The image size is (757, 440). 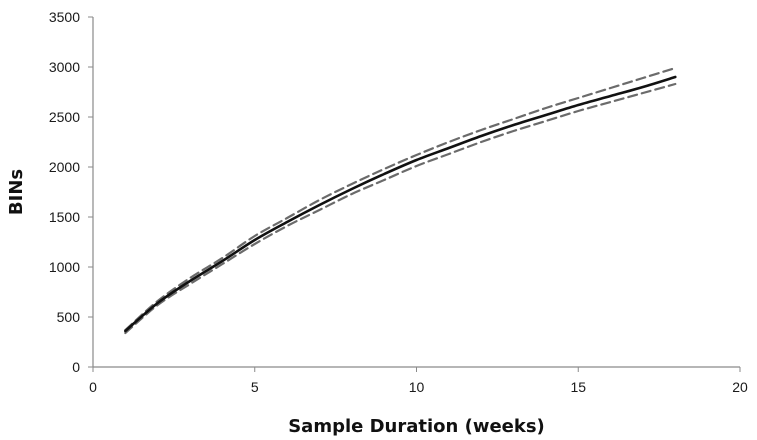 I want to click on x-tick-label: 0, so click(x=93, y=387).